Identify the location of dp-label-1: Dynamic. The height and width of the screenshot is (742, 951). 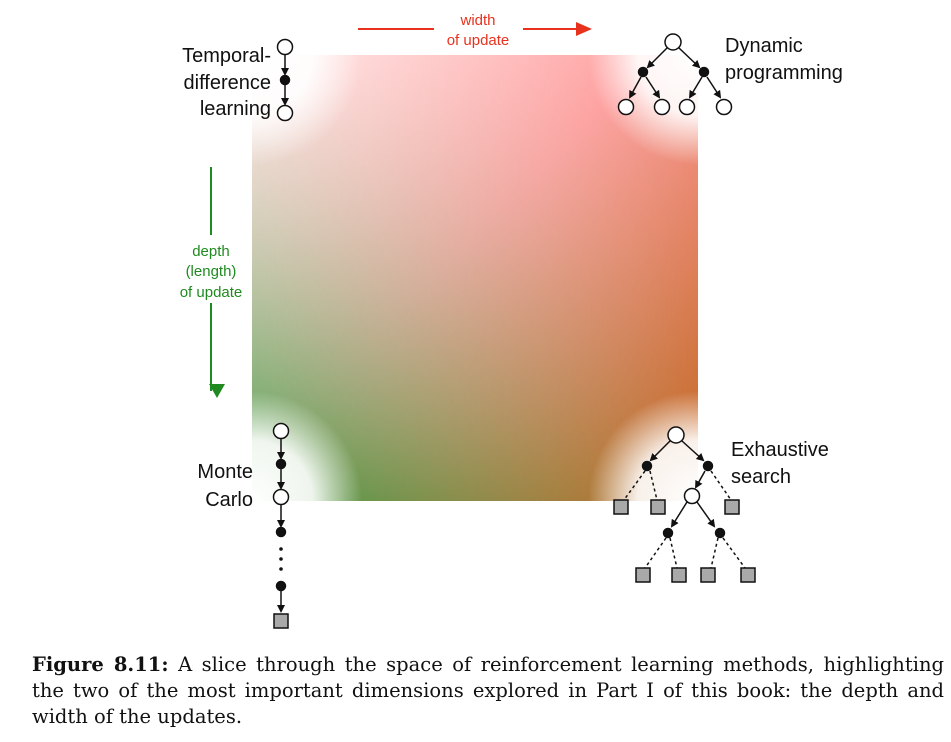
(764, 46).